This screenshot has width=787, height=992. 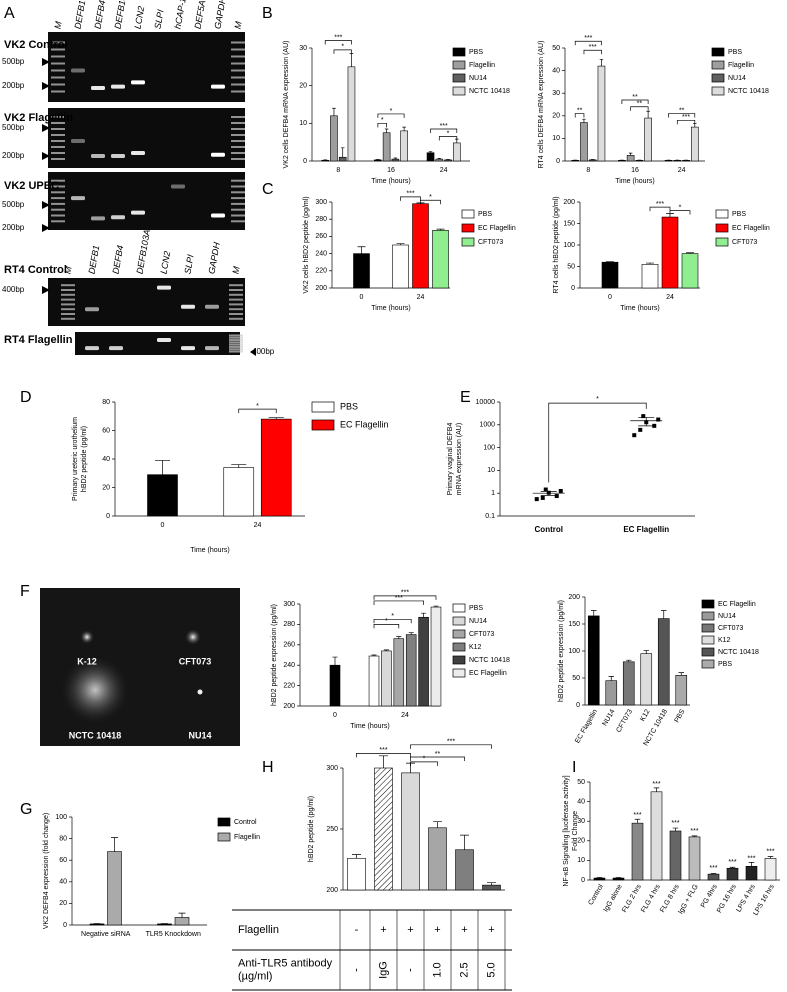 I want to click on lane-label: GAPDH, so click(x=213, y=258).